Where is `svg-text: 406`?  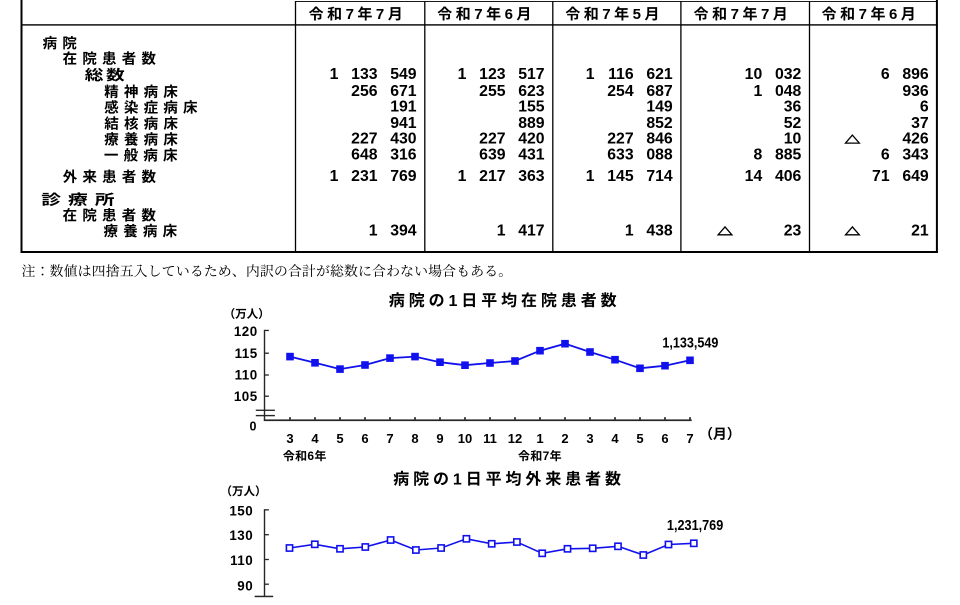
svg-text: 406 is located at coordinates (788, 176).